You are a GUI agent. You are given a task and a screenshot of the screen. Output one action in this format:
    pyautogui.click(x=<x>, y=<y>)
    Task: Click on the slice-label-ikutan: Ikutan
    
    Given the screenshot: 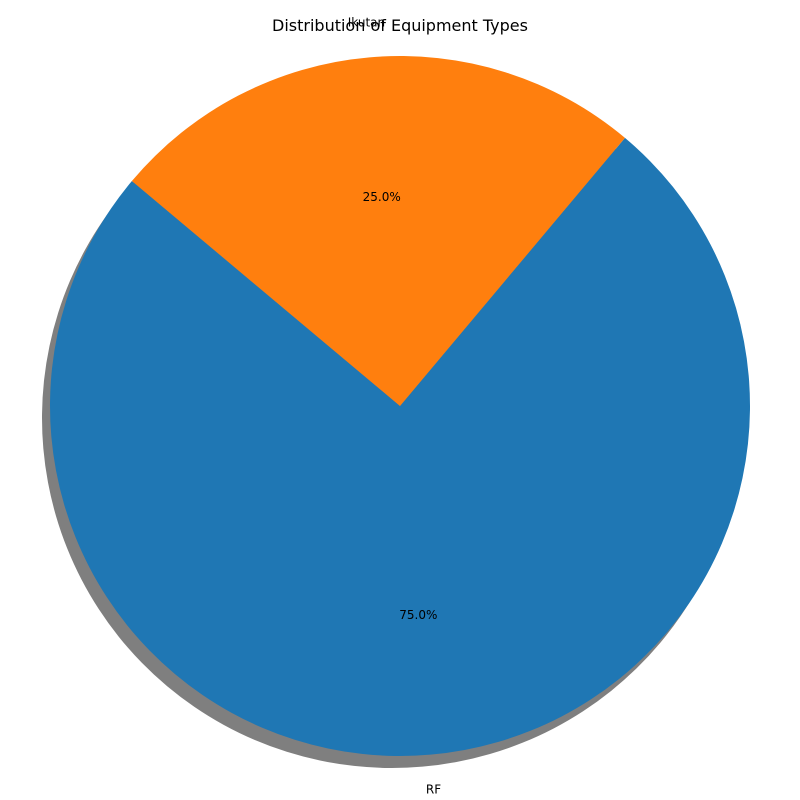 What is the action you would take?
    pyautogui.click(x=366, y=22)
    